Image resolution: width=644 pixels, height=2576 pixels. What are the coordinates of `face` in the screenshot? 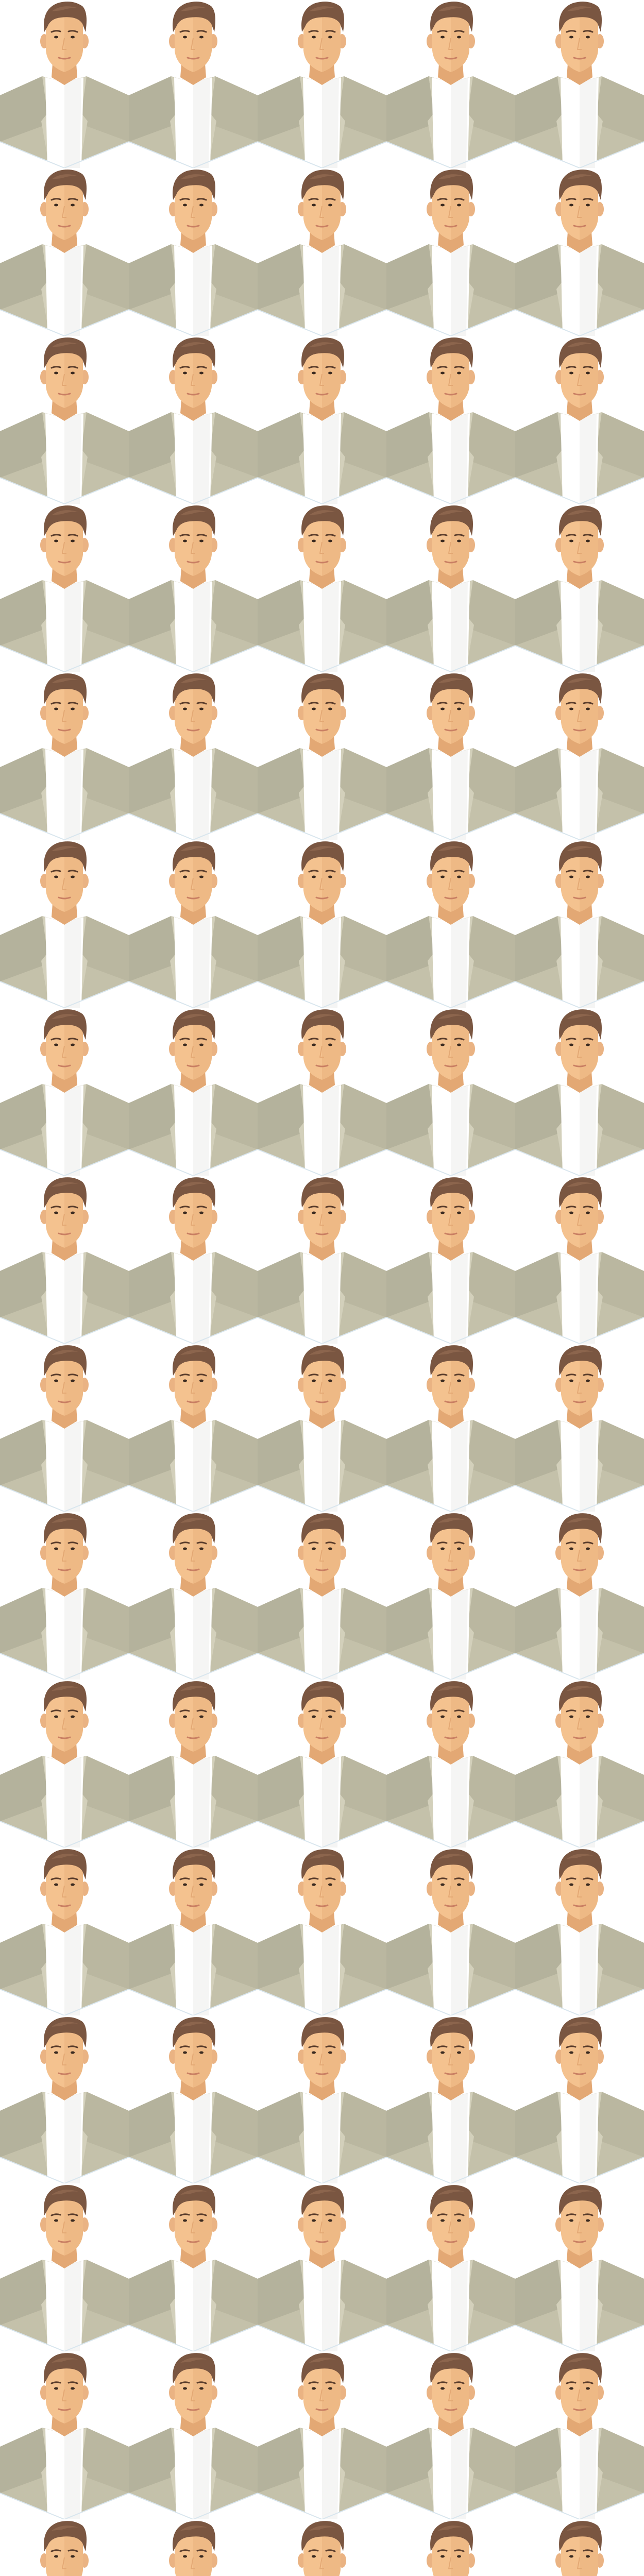 It's located at (322, 2552).